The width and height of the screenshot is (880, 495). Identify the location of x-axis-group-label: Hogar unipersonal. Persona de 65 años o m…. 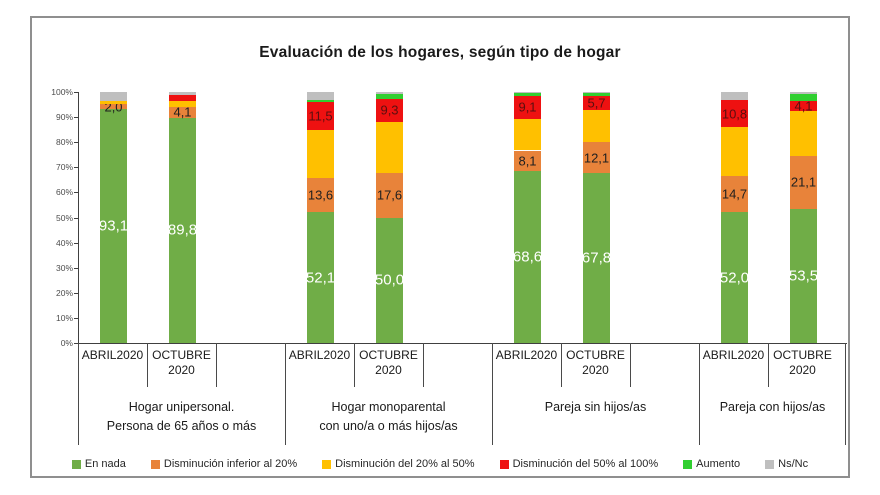
(181, 411).